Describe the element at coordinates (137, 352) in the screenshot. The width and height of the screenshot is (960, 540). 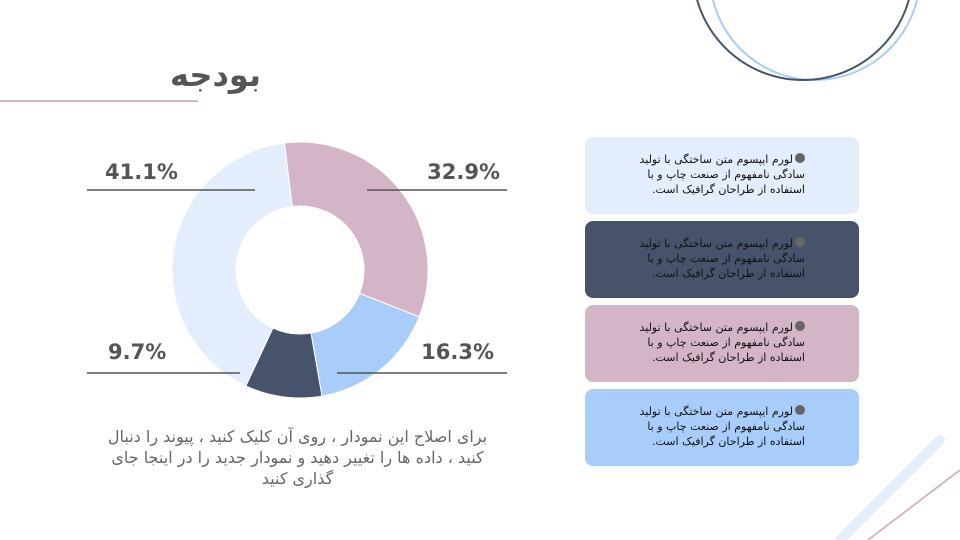
I see `value-label: 9.7%` at that location.